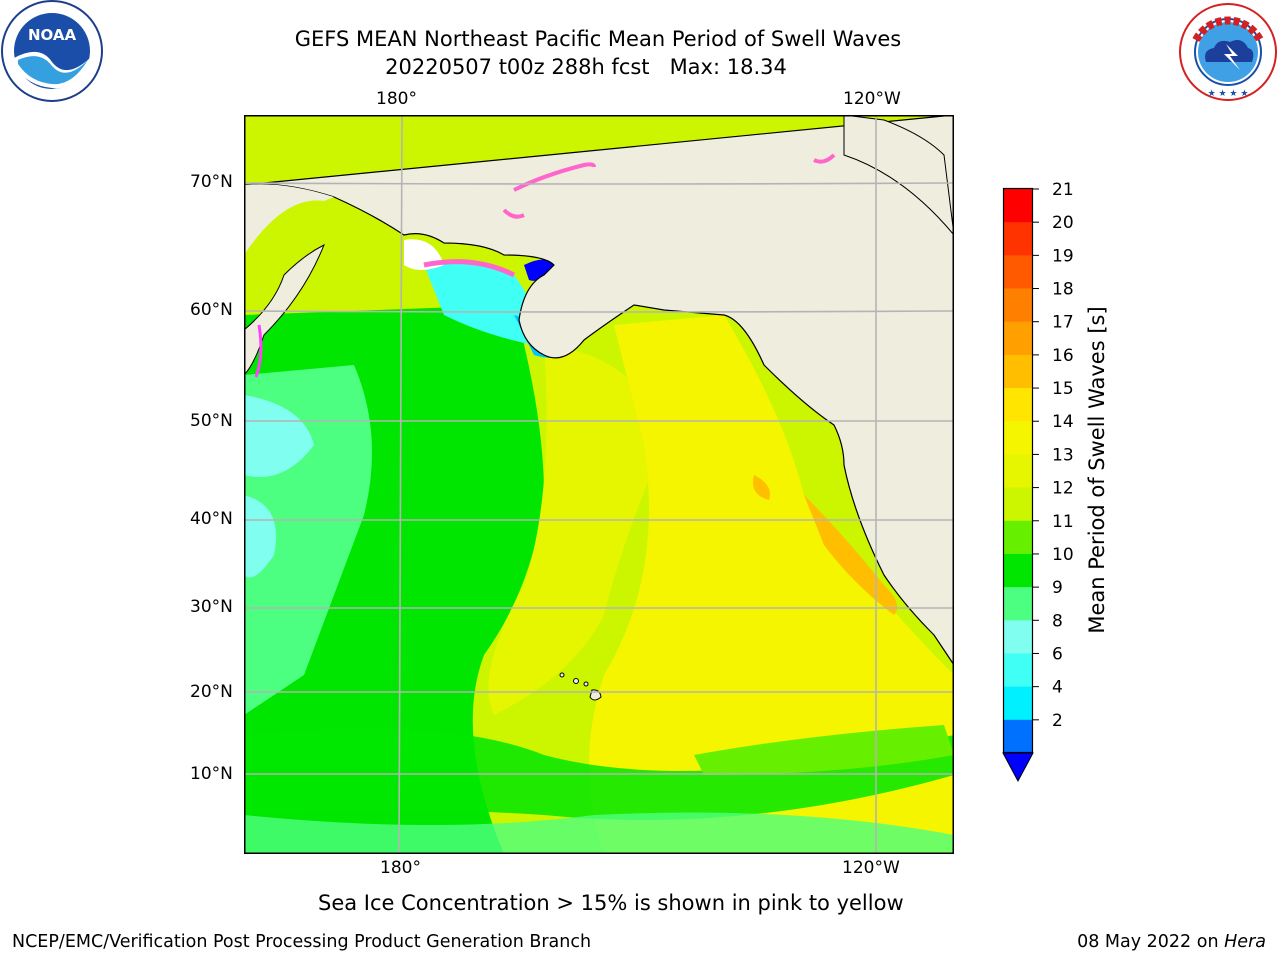  What do you see at coordinates (1063, 522) in the screenshot?
I see `colorbar-tick-label: 11` at bounding box center [1063, 522].